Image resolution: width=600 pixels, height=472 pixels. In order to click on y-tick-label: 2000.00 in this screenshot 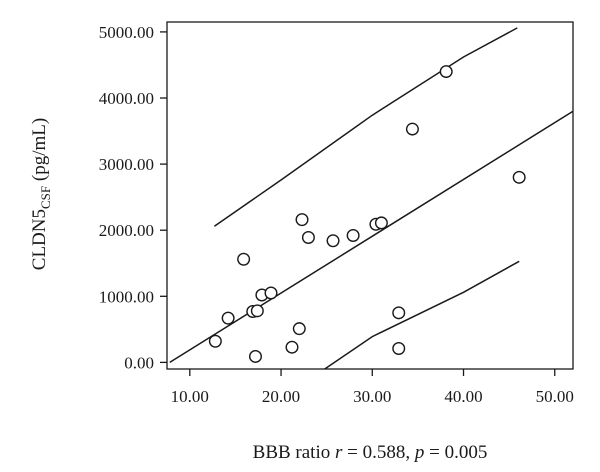, I will do `click(126, 230)`.